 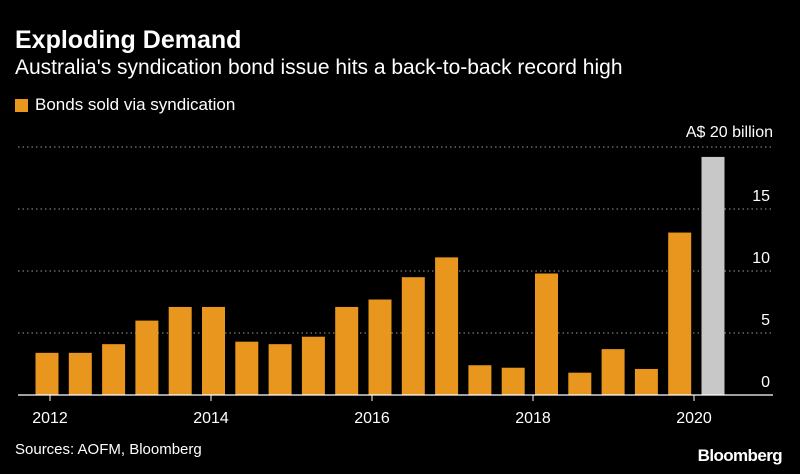 I want to click on y-axis-labels: 0 5 10 15 A$ 20 billion, so click(x=729, y=257).